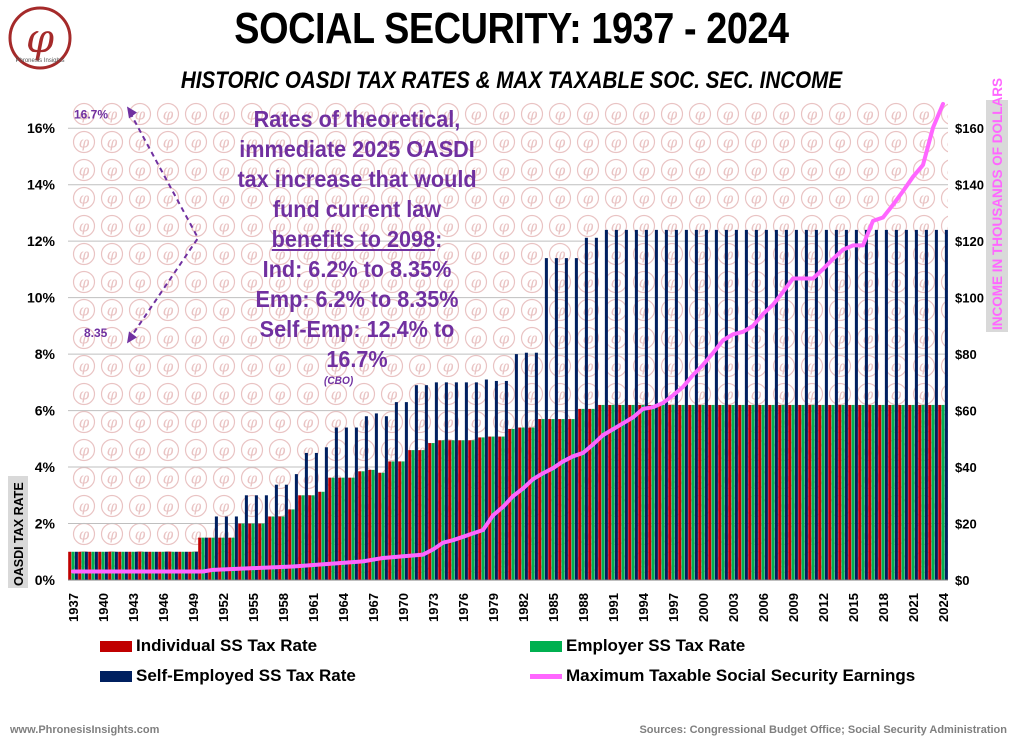 This screenshot has height=742, width=1023. I want to click on year-bars-1962, so click(323, 513).